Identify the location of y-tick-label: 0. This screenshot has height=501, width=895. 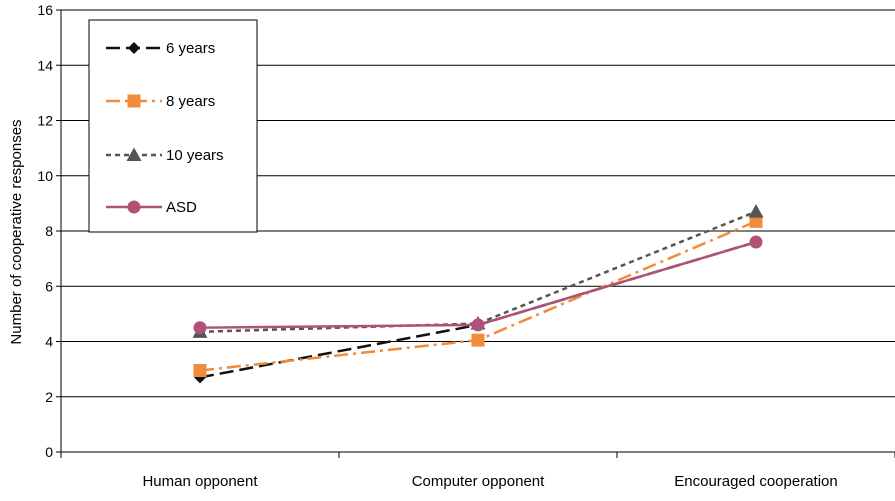
(49, 452).